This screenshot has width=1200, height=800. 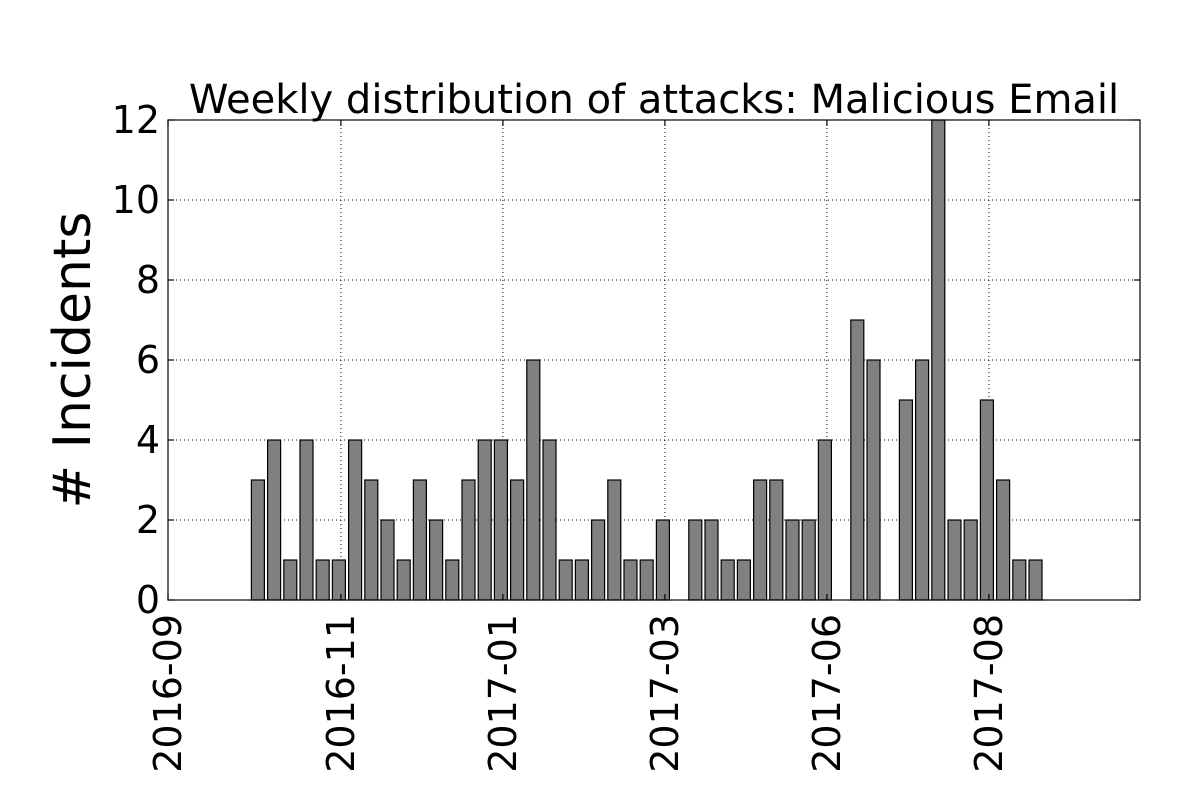 What do you see at coordinates (665, 693) in the screenshot?
I see `x-tick-label: 2017-03` at bounding box center [665, 693].